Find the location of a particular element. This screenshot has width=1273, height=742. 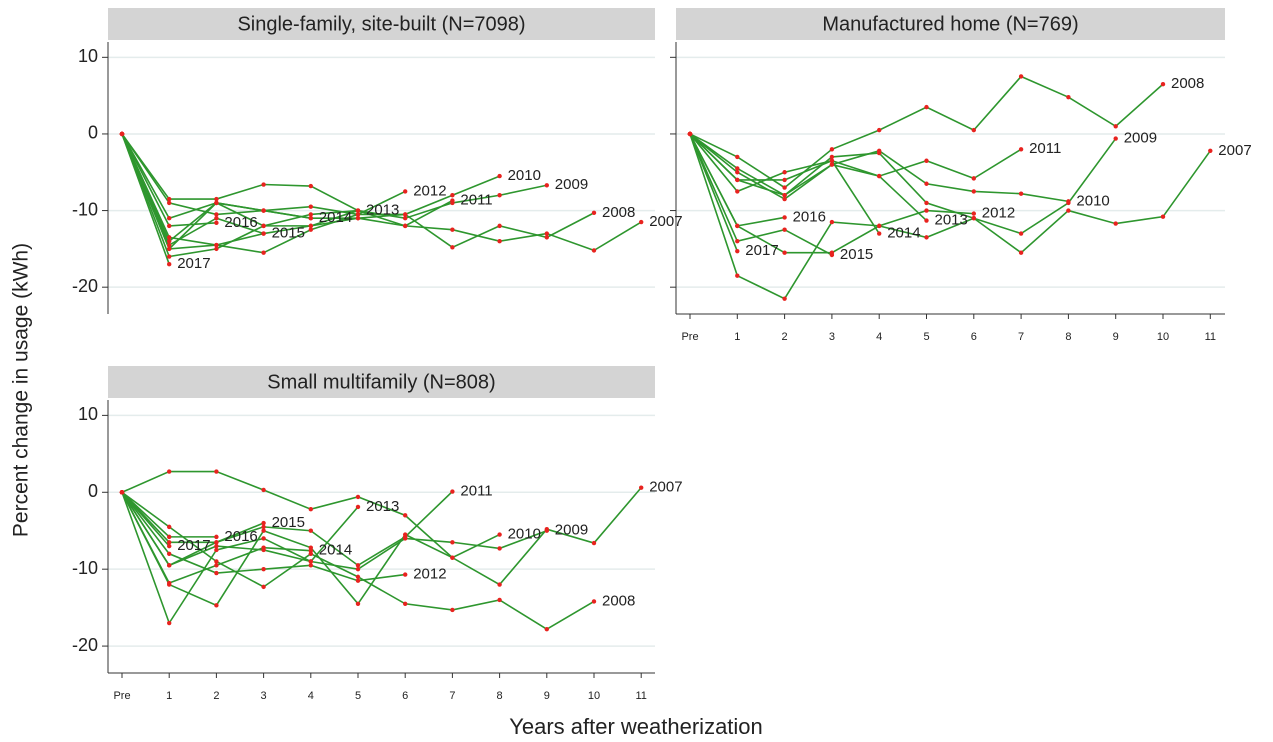

x-tick-label: 1 is located at coordinates (737, 337).